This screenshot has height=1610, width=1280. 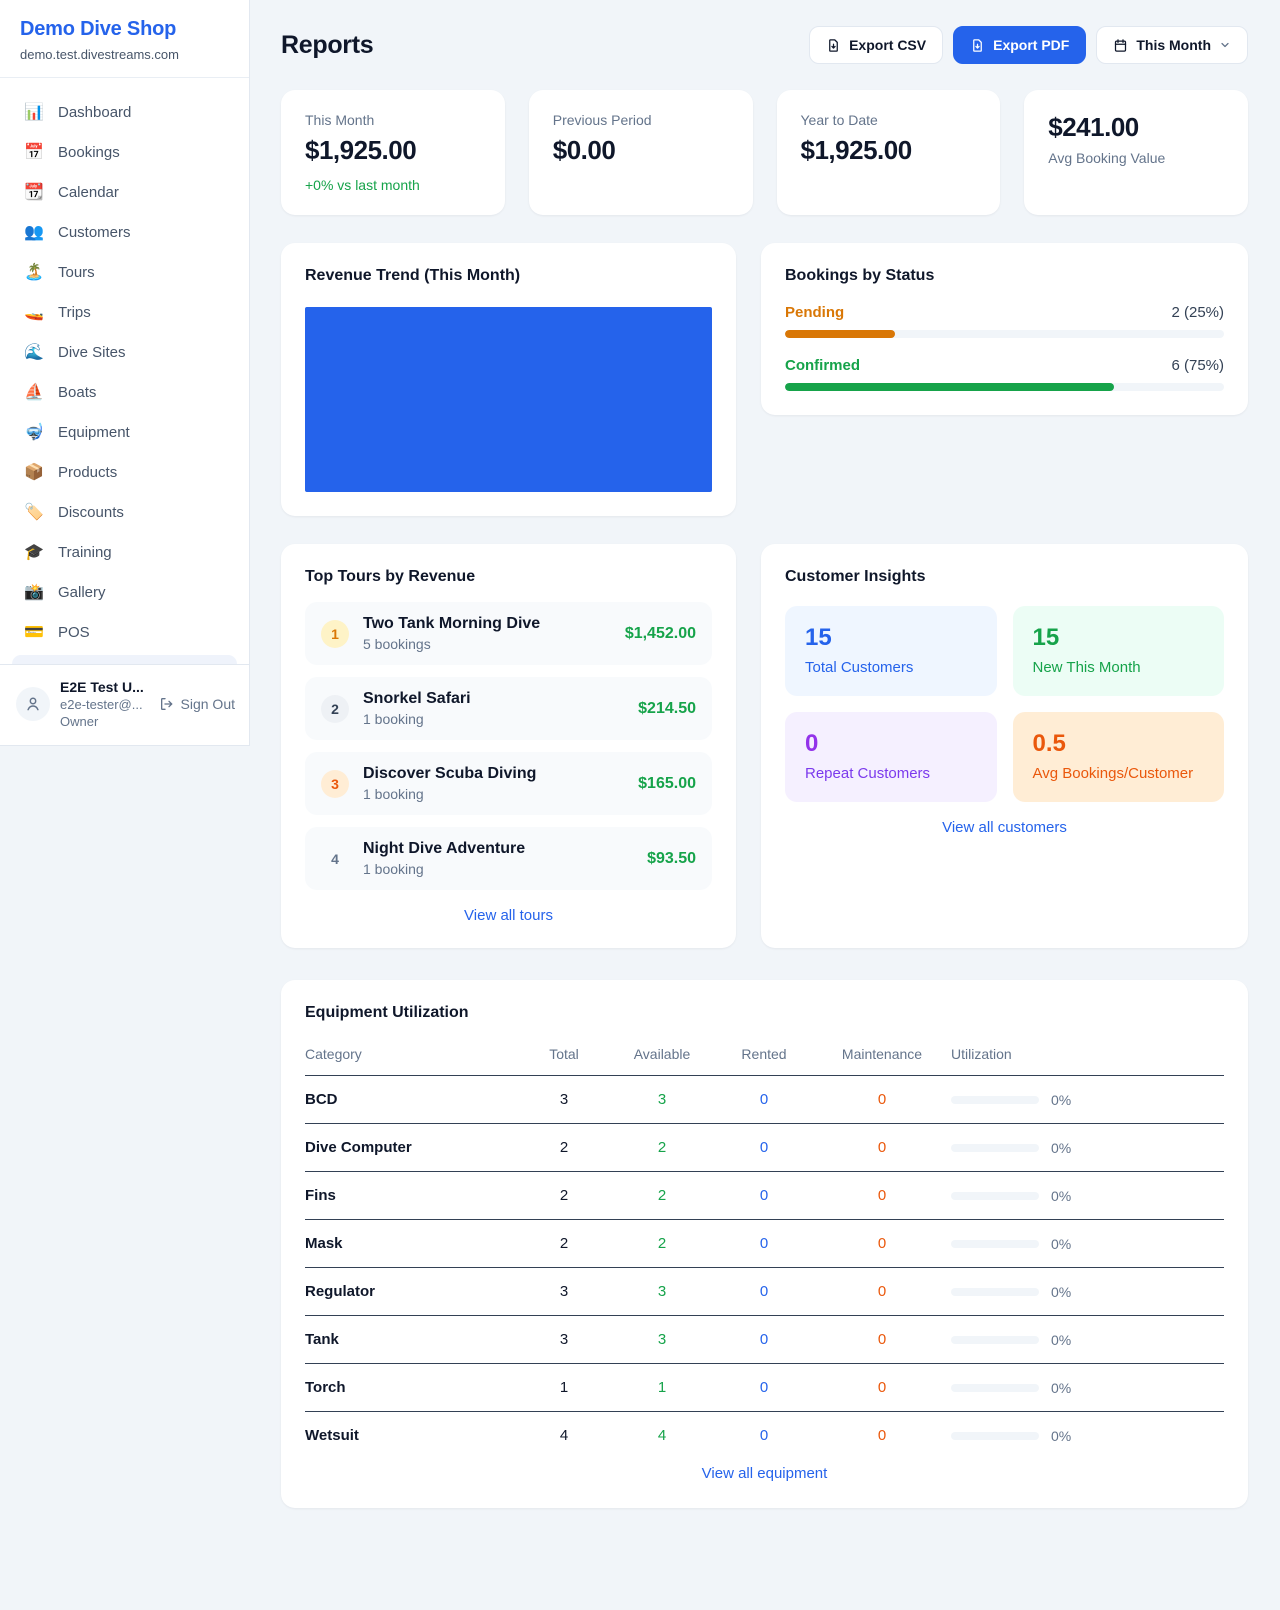 I want to click on sidebar-item-dive-sites: 🌊 Dive Sites, so click(x=124, y=352).